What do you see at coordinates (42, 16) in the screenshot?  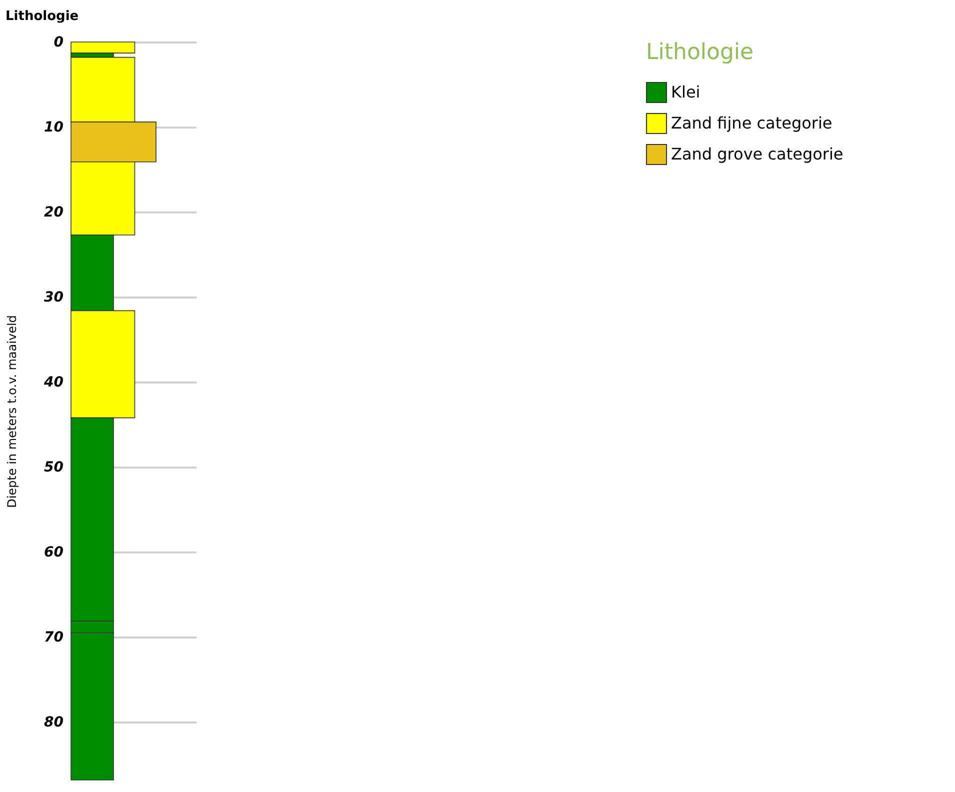 I see `chart-title: Lithologie` at bounding box center [42, 16].